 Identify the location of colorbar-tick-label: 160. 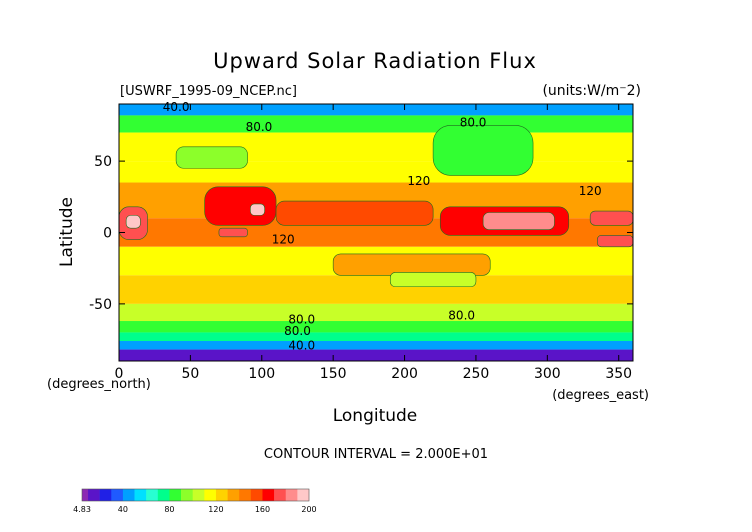
(262, 509).